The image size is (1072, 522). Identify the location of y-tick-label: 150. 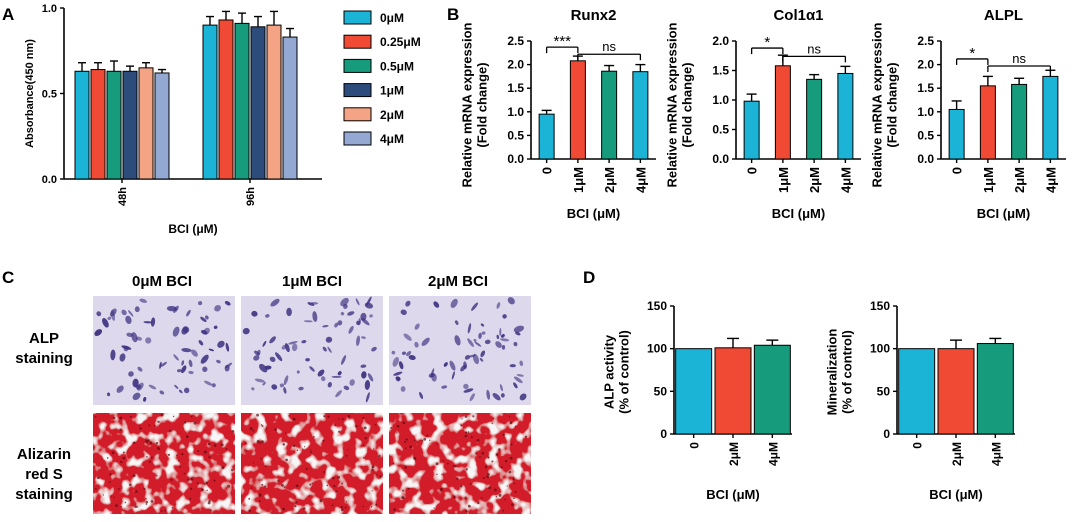
(657, 306).